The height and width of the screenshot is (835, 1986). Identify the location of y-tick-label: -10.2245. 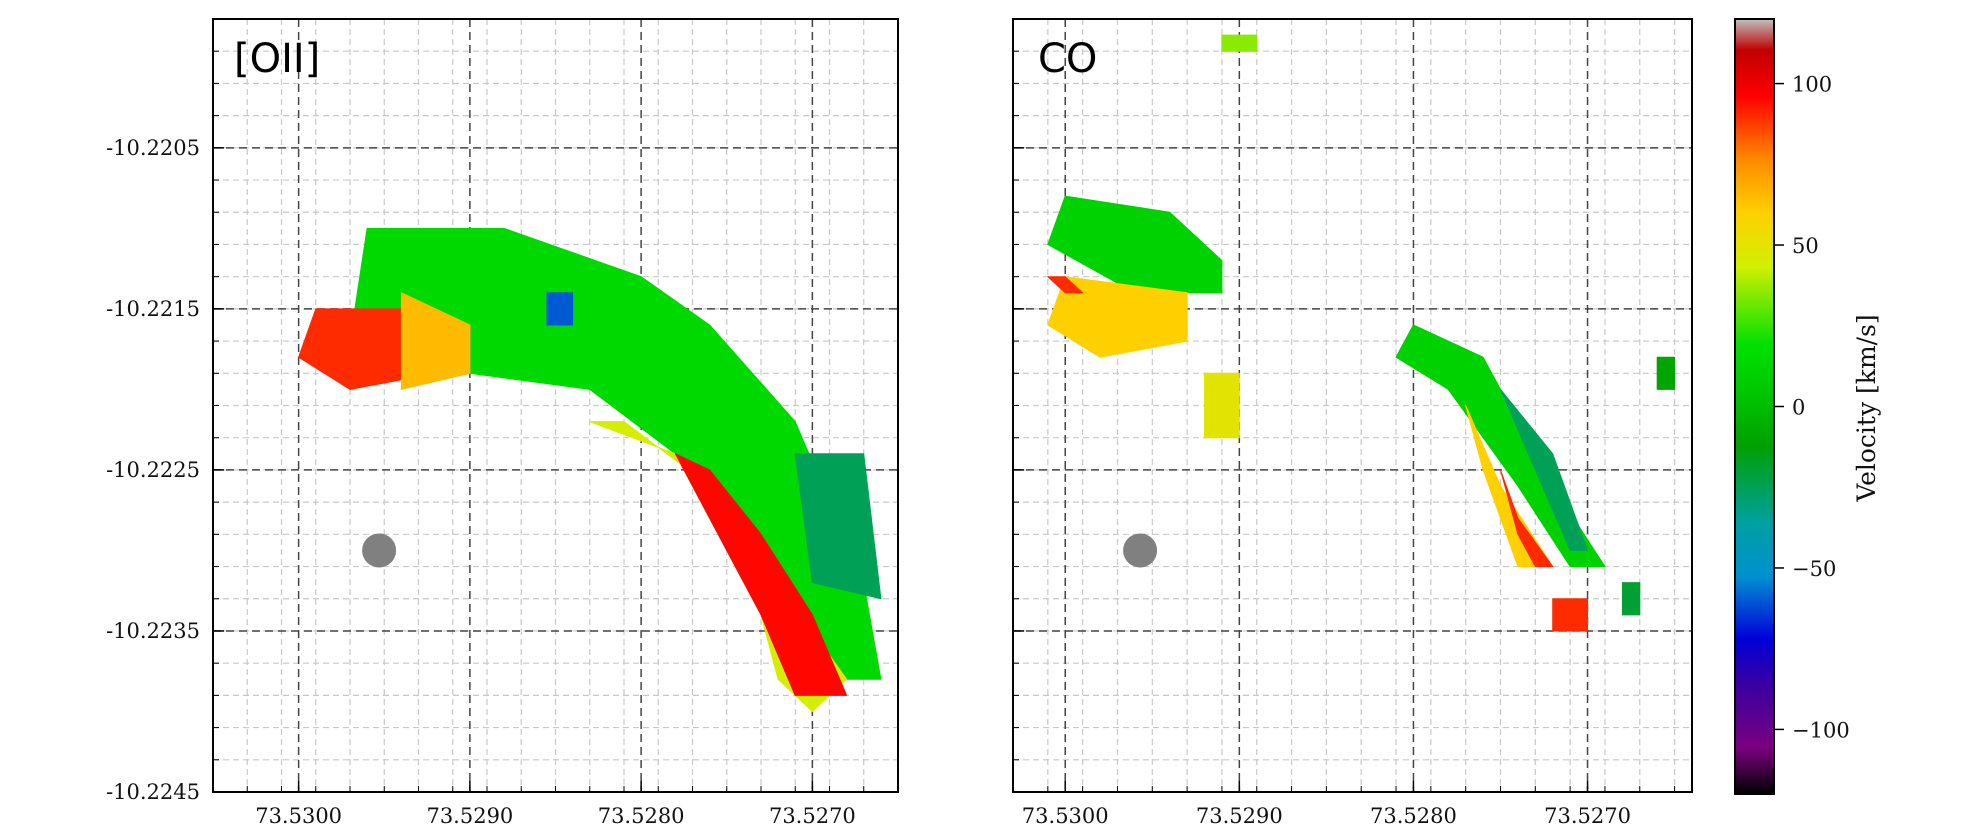
(153, 792).